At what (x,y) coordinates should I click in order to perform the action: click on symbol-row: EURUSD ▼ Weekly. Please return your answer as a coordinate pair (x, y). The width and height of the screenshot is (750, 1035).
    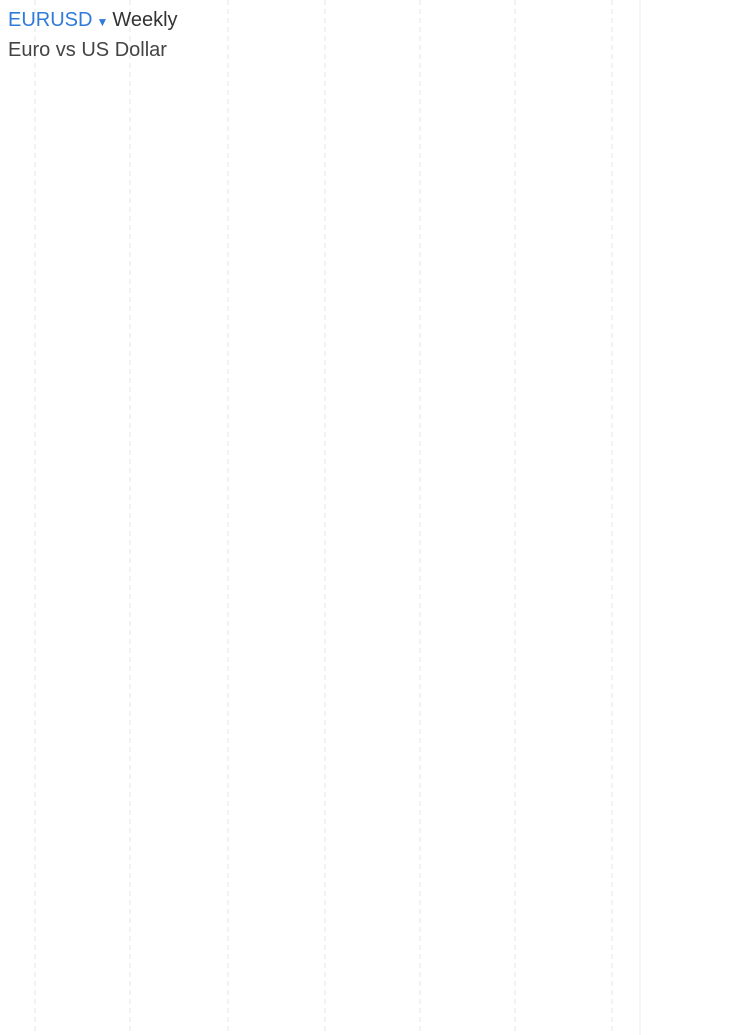
    Looking at the image, I should click on (93, 21).